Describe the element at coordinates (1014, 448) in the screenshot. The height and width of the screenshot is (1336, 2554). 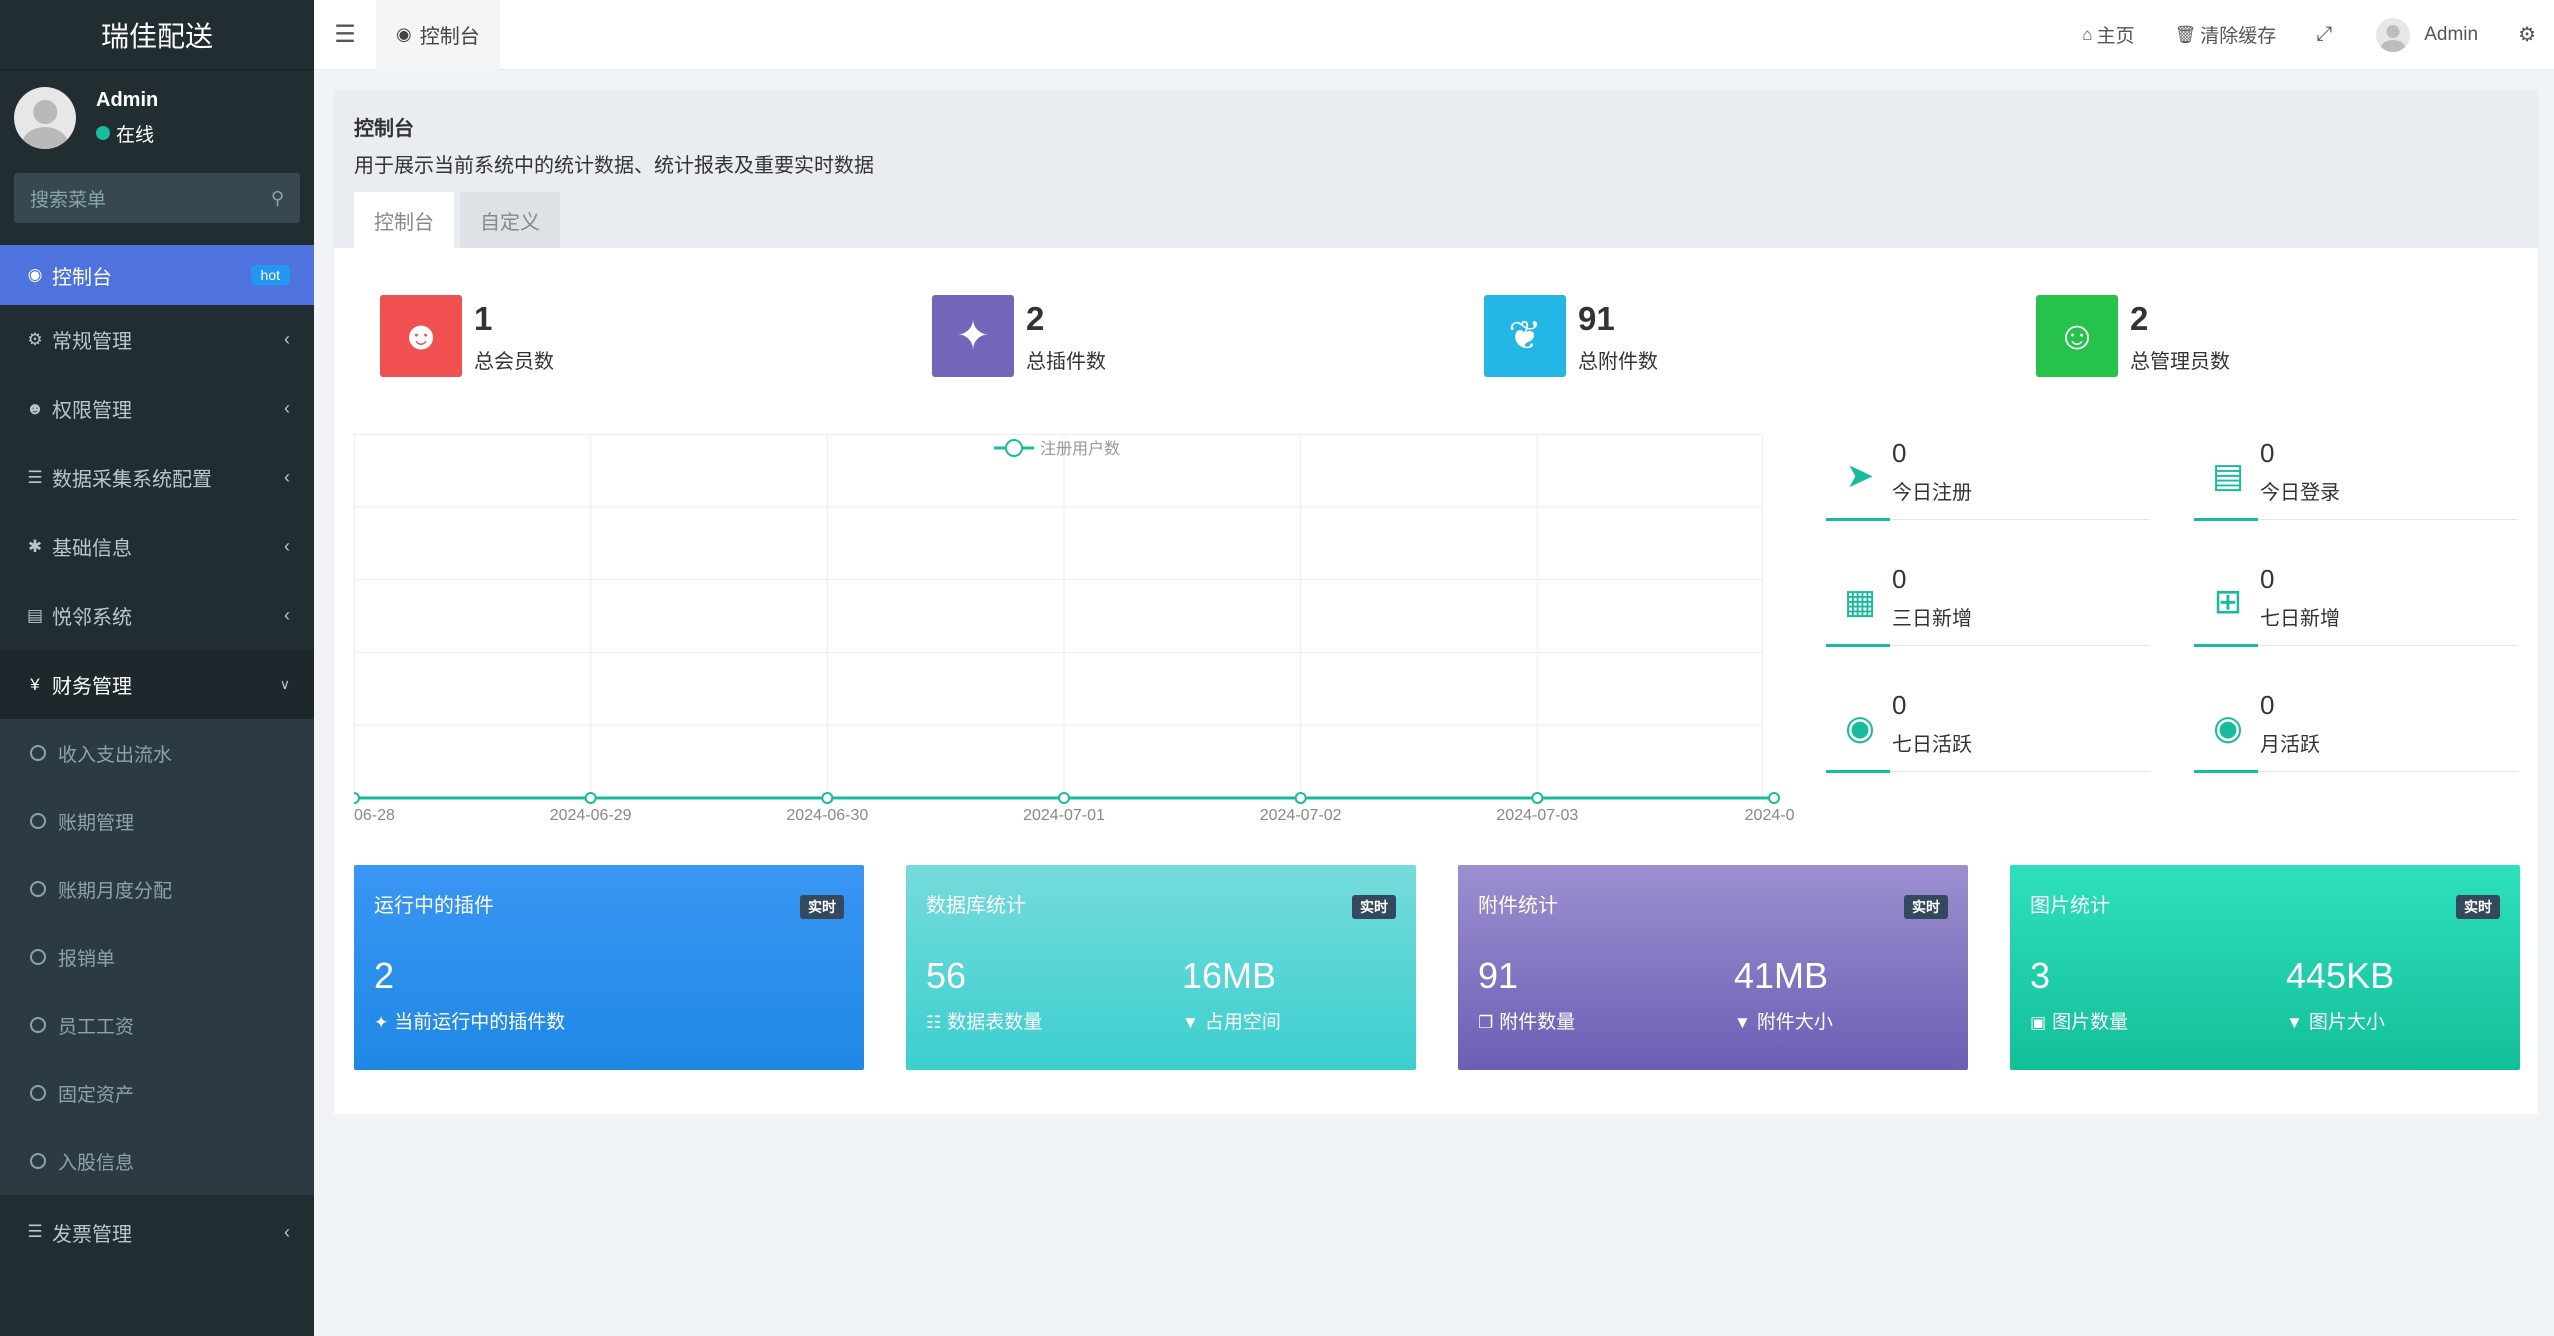
I see `legend-marker` at that location.